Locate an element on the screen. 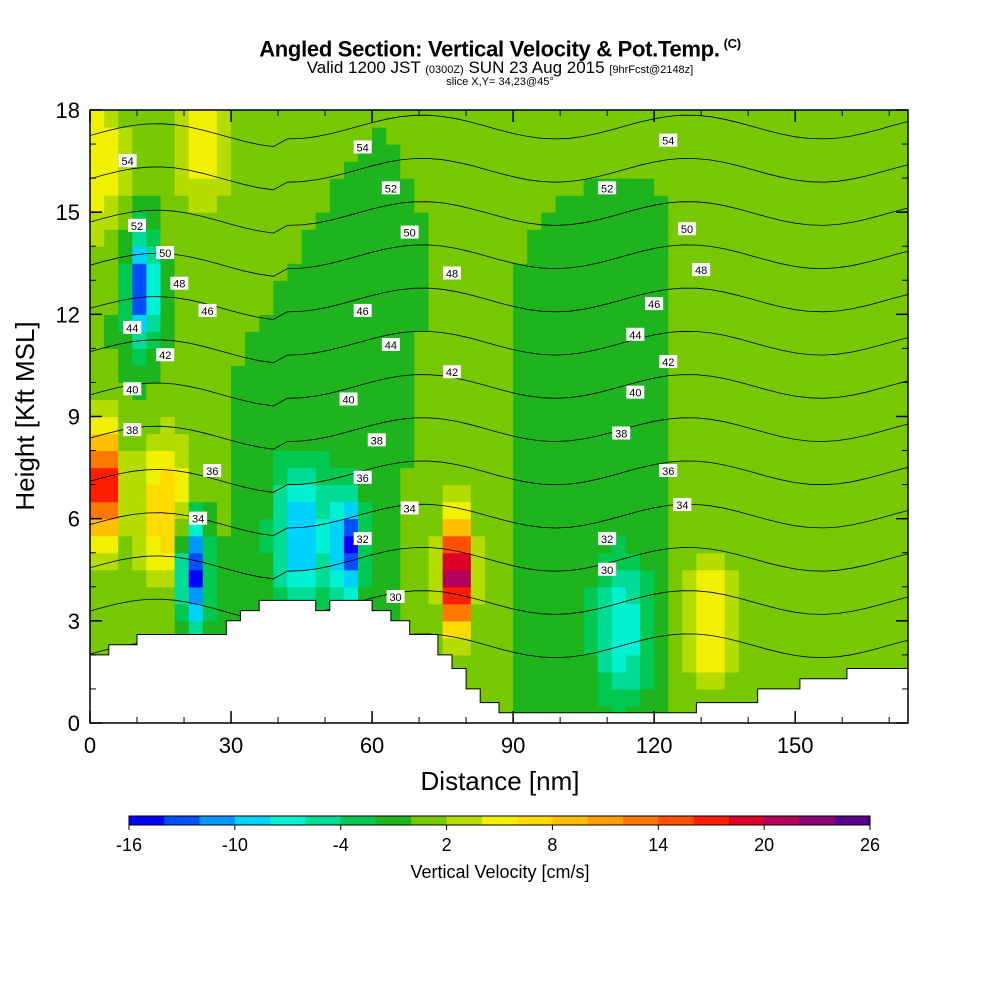  colorbar-swatch is located at coordinates (782, 820).